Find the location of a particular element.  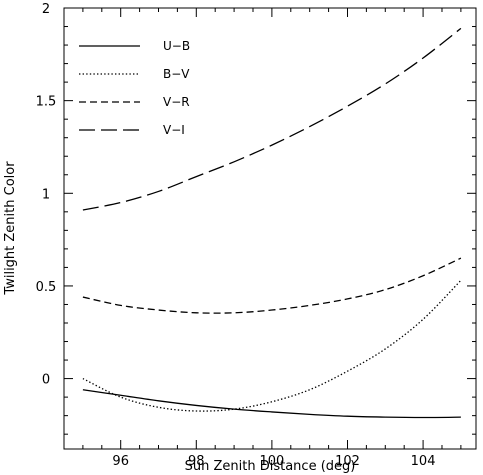

legend: U−B B−V V−R V−I is located at coordinates (134, 88).